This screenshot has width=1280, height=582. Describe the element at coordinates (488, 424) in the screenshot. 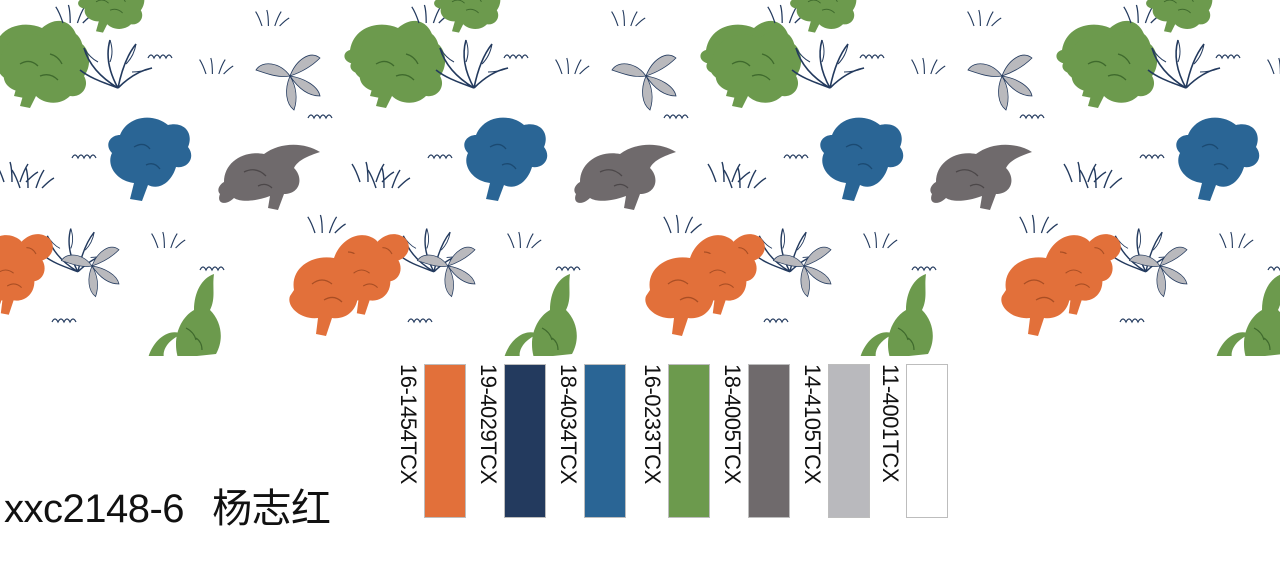

I see `swatch-code: 19-4029TCX` at that location.